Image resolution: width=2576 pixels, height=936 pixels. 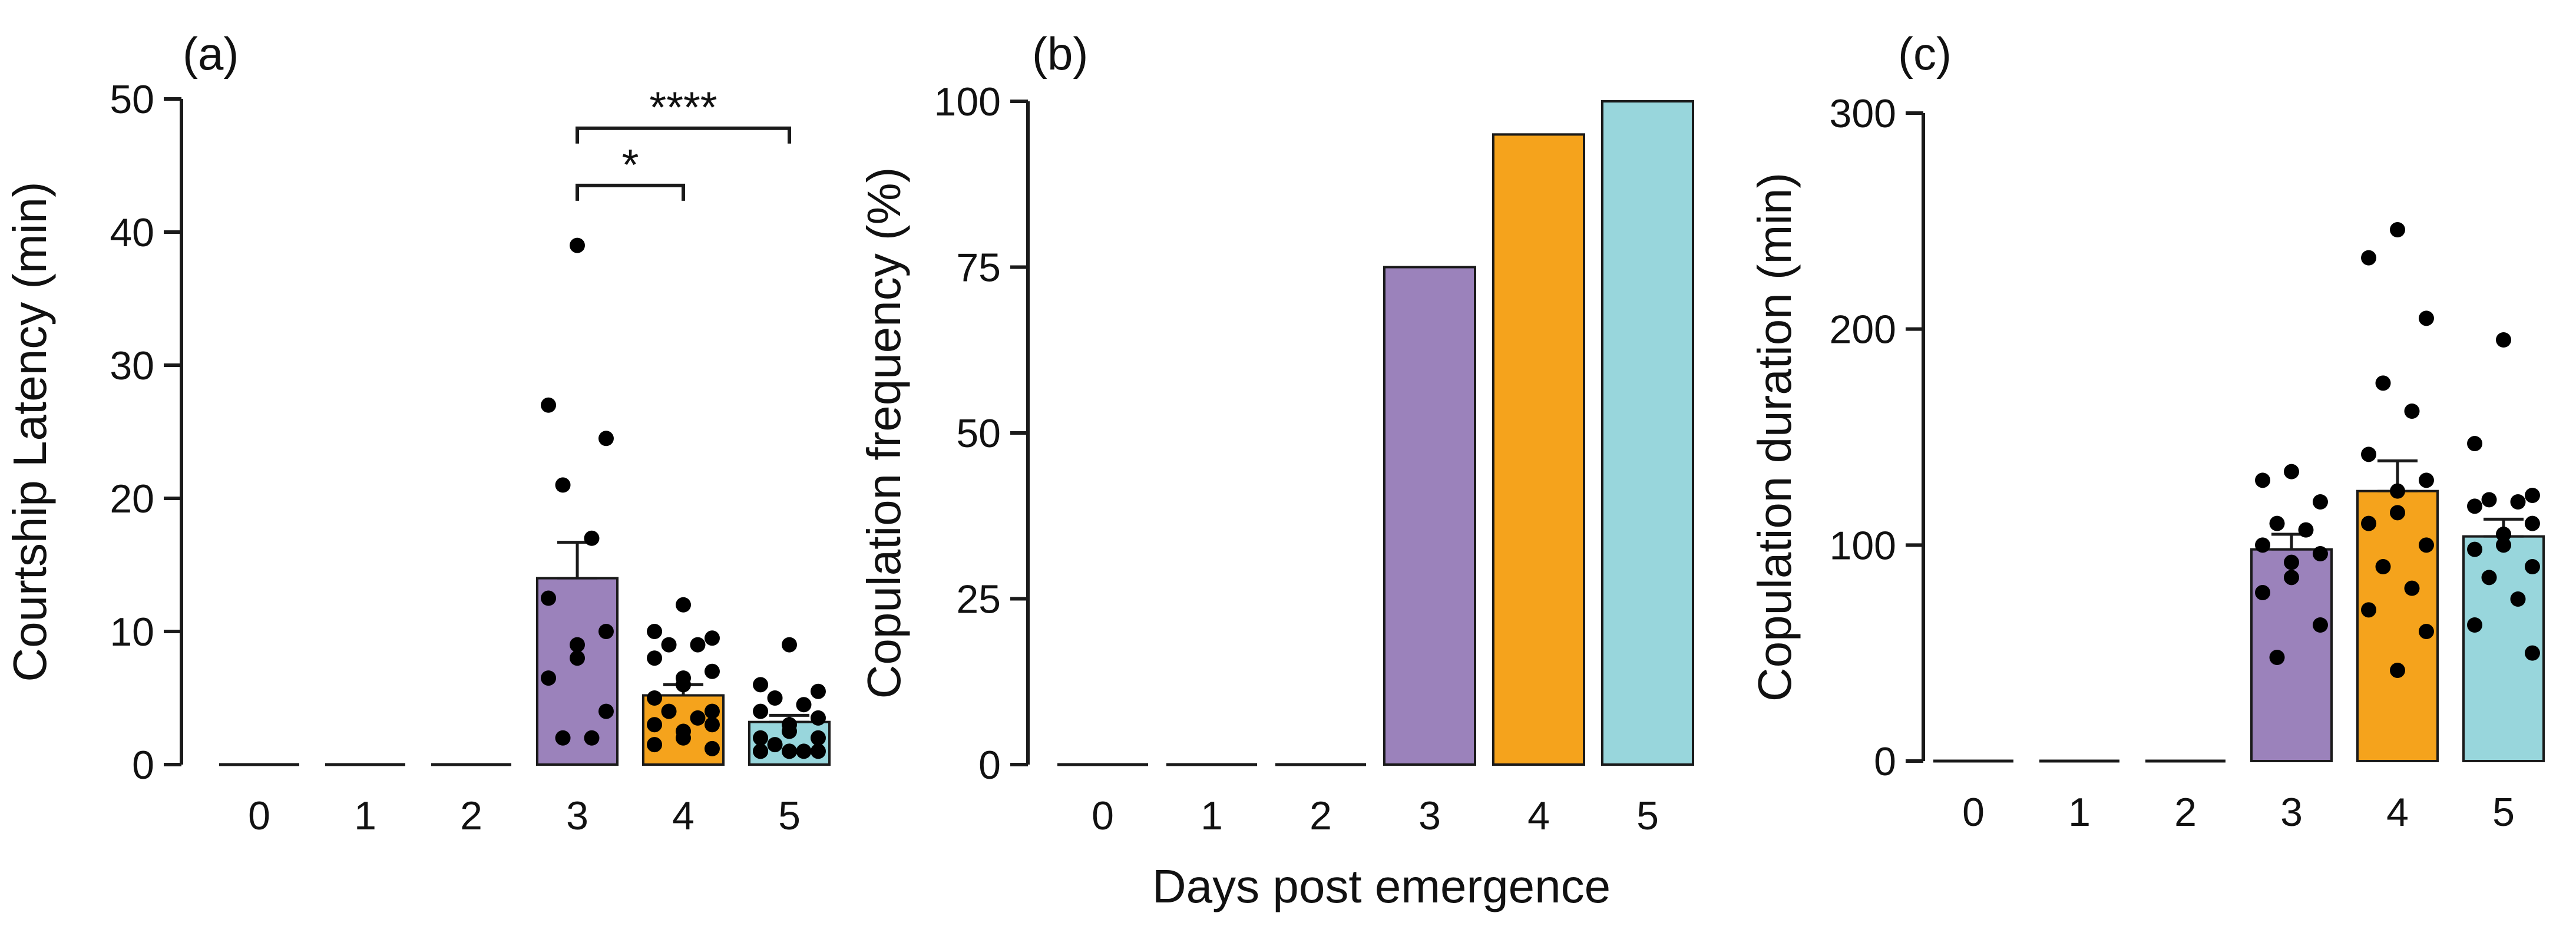 I want to click on y-tick-label: 50, so click(x=978, y=433).